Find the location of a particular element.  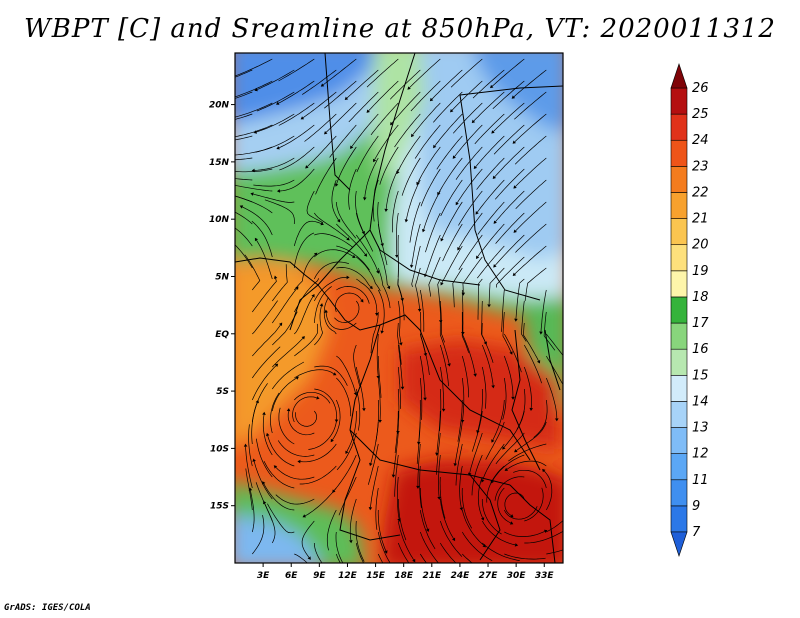

colorbar-band is located at coordinates (679, 414).